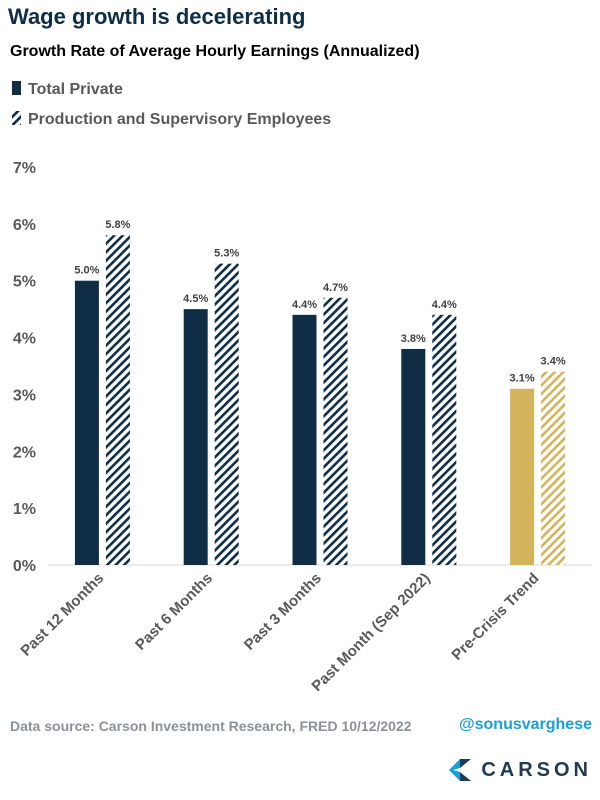  What do you see at coordinates (62, 615) in the screenshot?
I see `x-tick-label: Past 12 Months` at bounding box center [62, 615].